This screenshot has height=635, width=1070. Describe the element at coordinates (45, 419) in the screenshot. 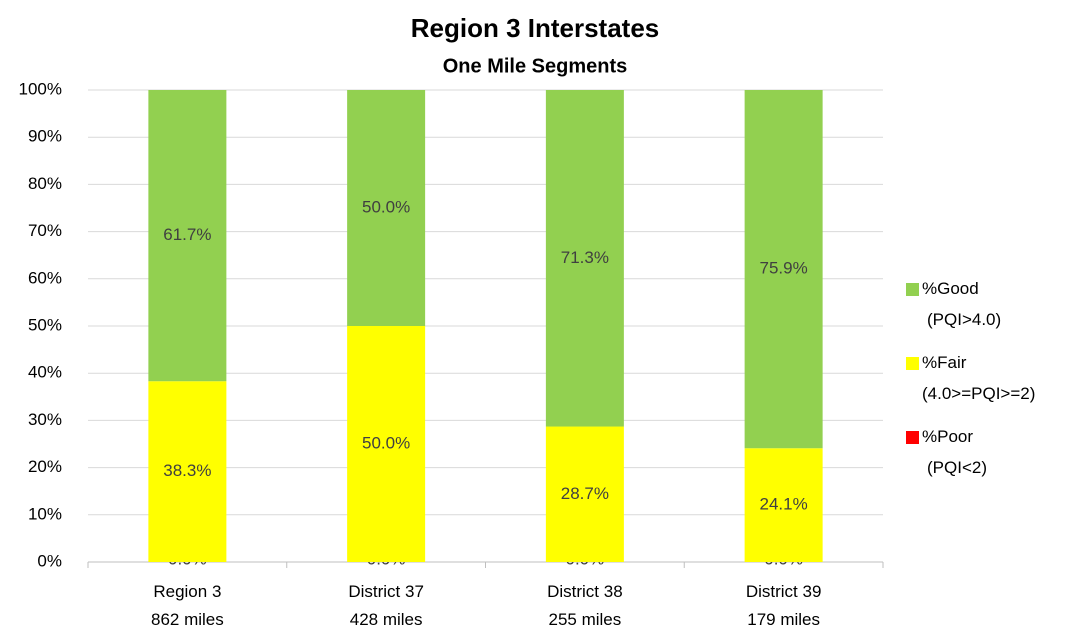

I see `y-tick-label: 30%` at that location.